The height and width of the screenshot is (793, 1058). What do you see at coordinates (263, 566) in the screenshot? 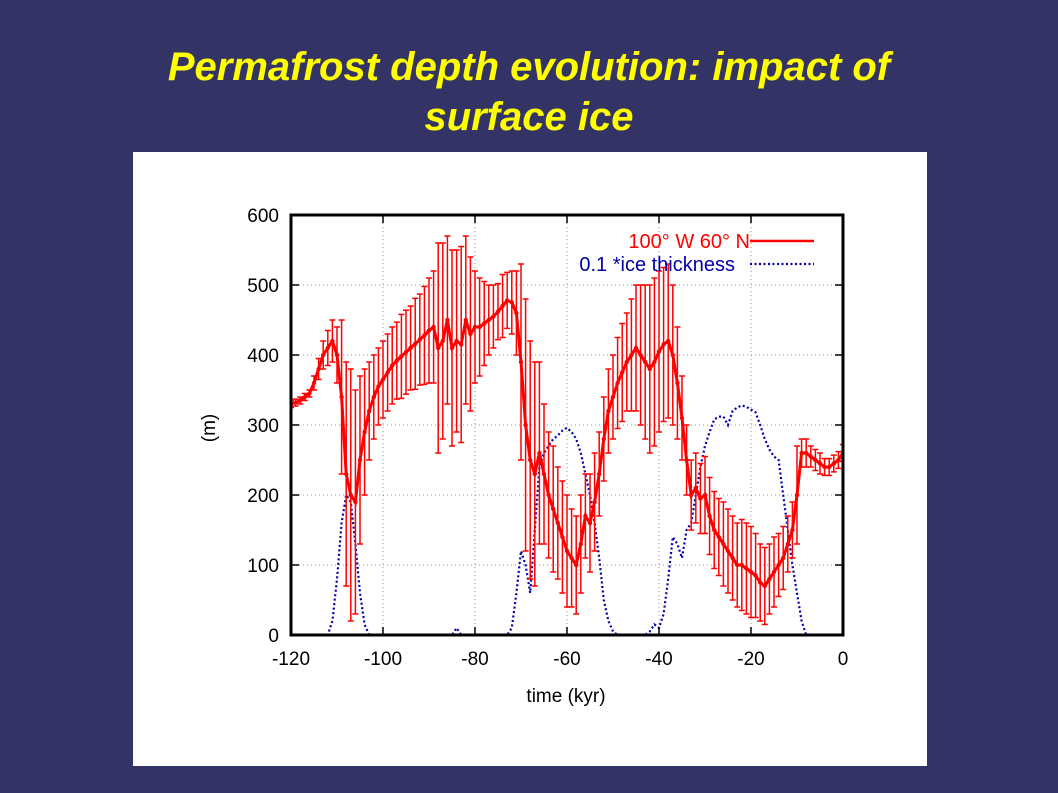
I see `y-tick-label: 100` at bounding box center [263, 566].